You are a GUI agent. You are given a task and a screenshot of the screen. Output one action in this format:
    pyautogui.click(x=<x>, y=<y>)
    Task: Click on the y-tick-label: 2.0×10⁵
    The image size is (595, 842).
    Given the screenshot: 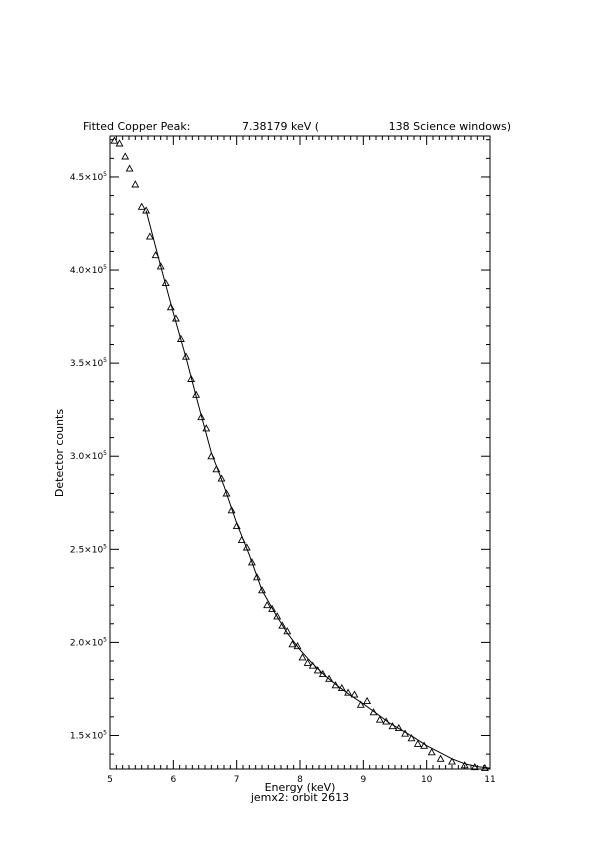 What is the action you would take?
    pyautogui.click(x=88, y=642)
    